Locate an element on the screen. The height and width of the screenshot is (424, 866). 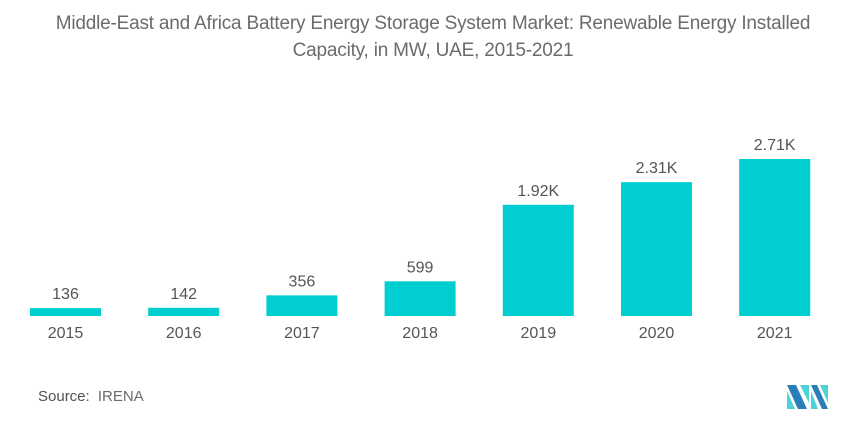
data-label-2016: 142 is located at coordinates (183, 294).